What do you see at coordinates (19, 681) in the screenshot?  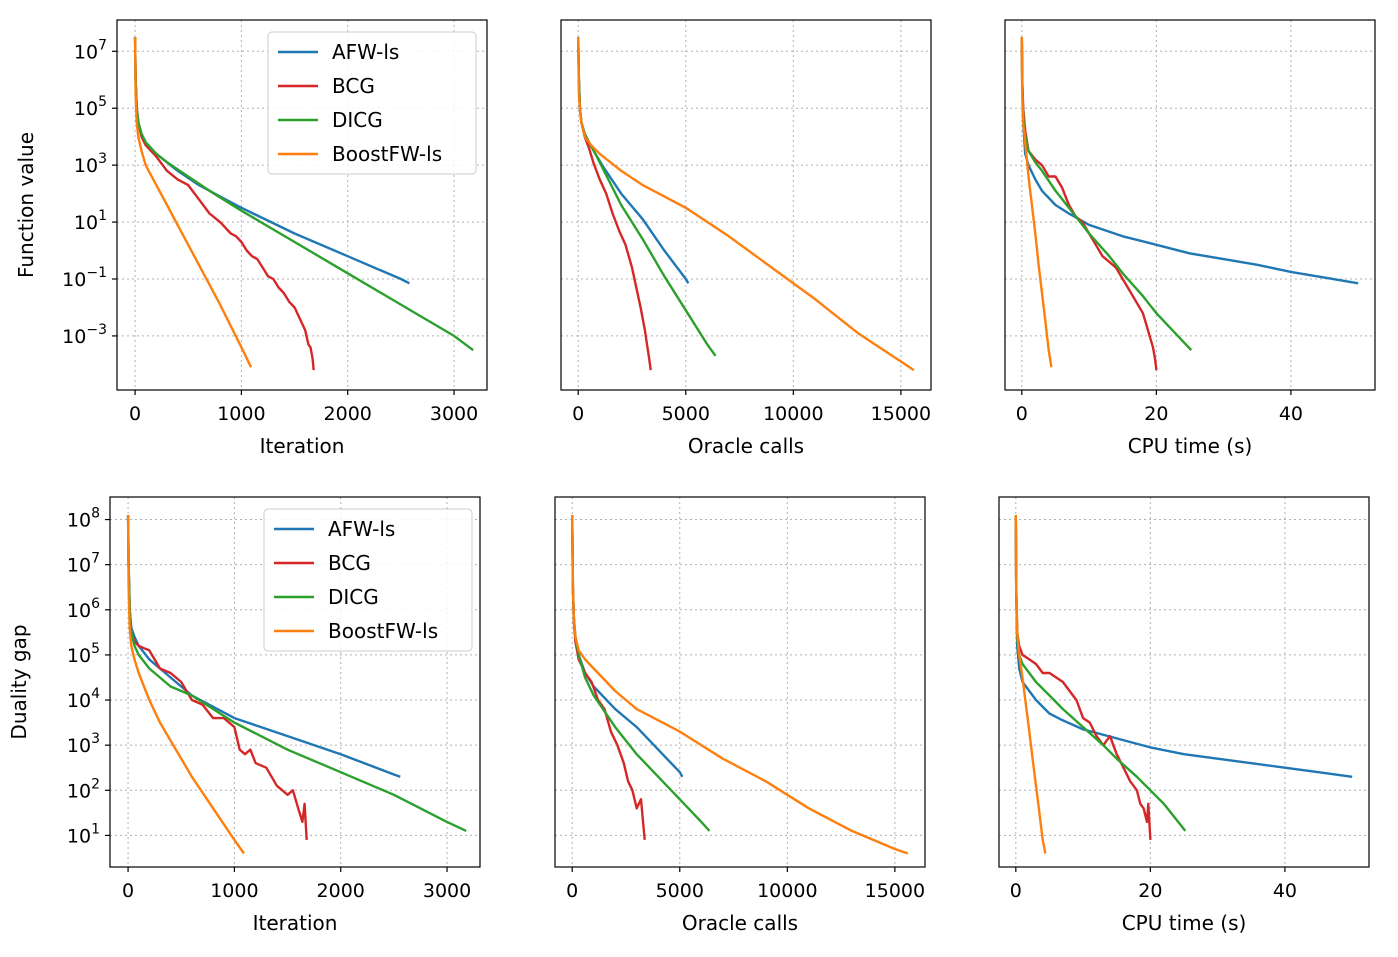 I see `y-axis-label: Duality gap` at bounding box center [19, 681].